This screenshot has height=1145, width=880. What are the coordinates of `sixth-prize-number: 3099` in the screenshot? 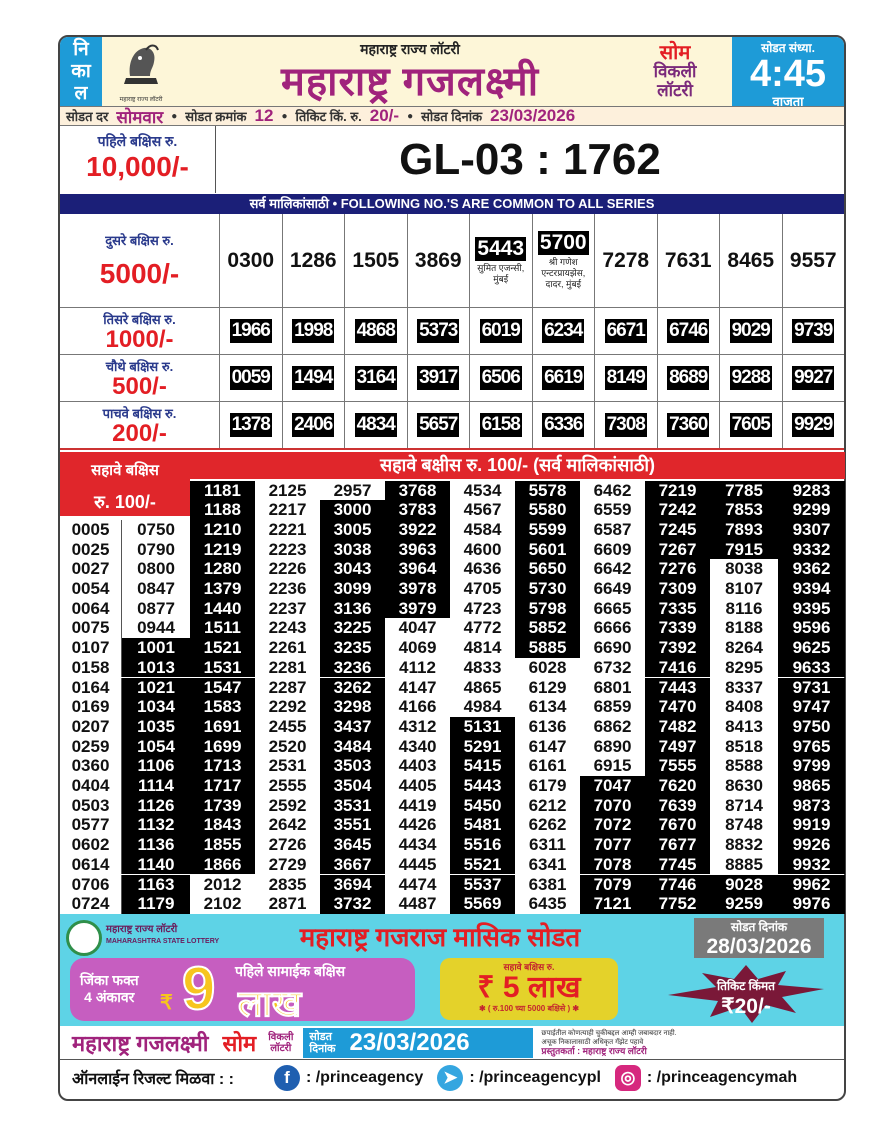 It's located at (352, 589).